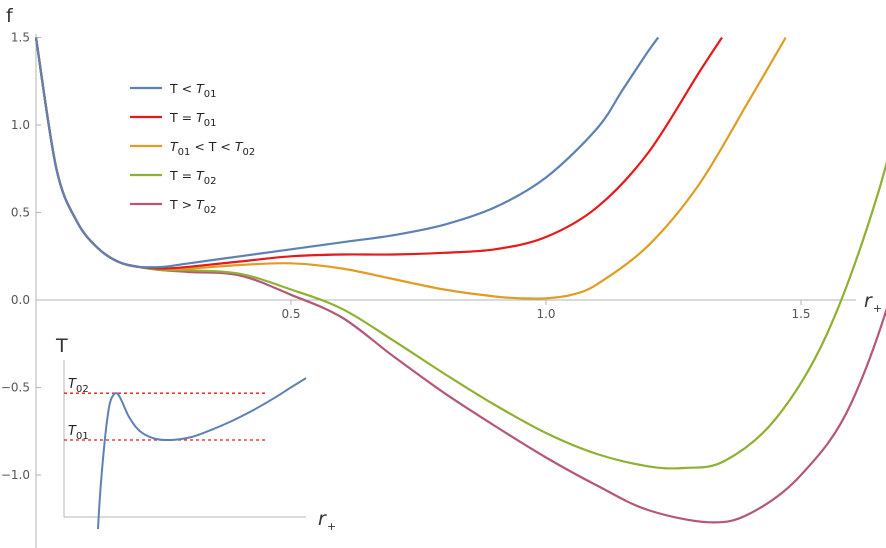 Image resolution: width=886 pixels, height=548 pixels. Describe the element at coordinates (868, 301) in the screenshot. I see `x-axis-label-base: r` at that location.